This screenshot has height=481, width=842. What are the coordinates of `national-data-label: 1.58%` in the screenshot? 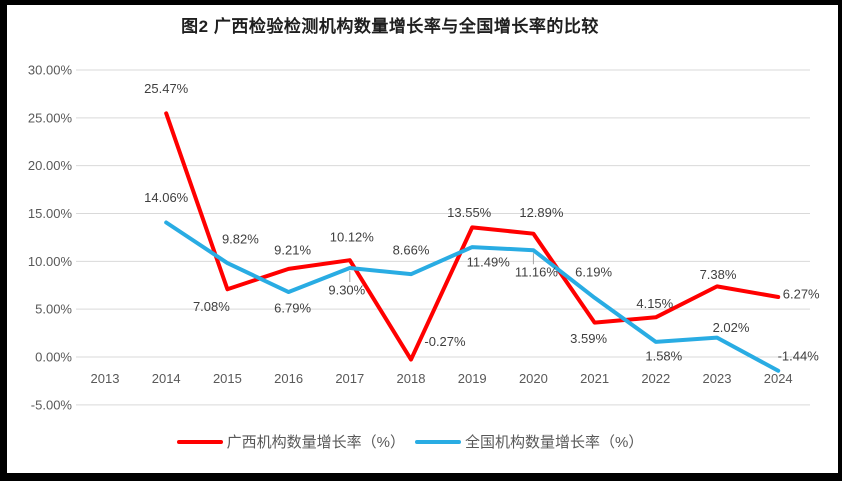 It's located at (663, 355).